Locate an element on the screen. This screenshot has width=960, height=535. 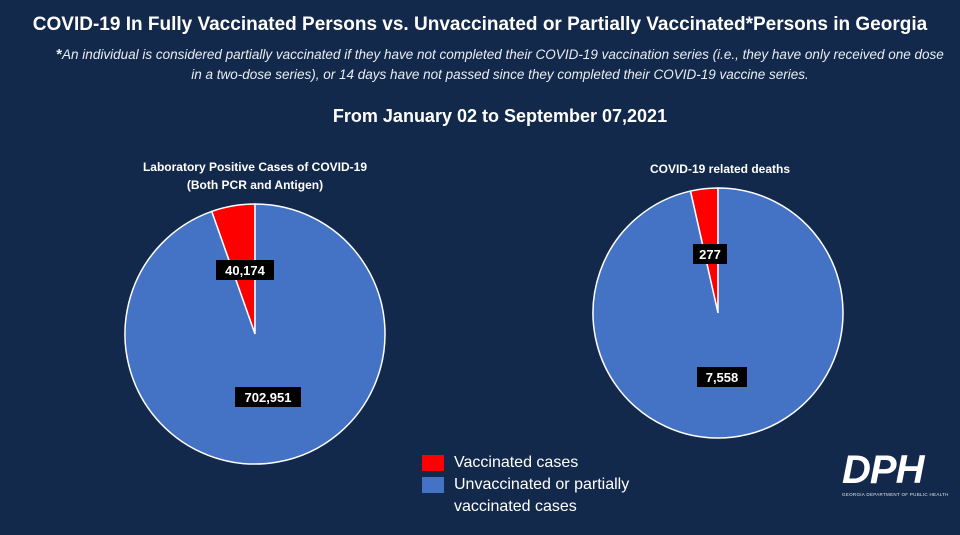
cases-data-label-unvaccinated: 702,951 is located at coordinates (268, 397).